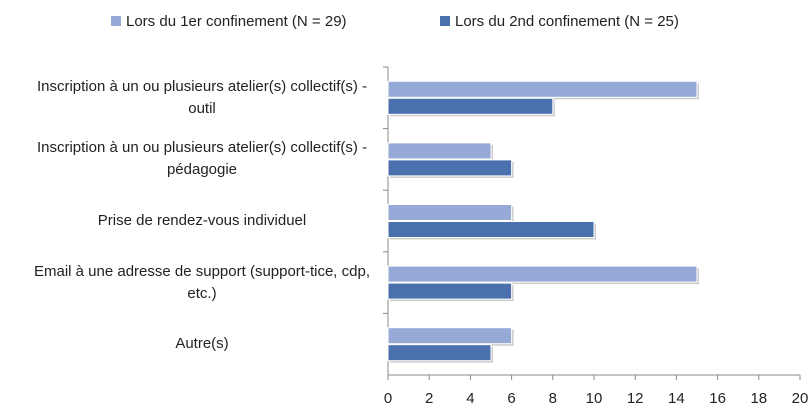 The image size is (812, 409). What do you see at coordinates (470, 398) in the screenshot?
I see `x-tick-label: 4` at bounding box center [470, 398].